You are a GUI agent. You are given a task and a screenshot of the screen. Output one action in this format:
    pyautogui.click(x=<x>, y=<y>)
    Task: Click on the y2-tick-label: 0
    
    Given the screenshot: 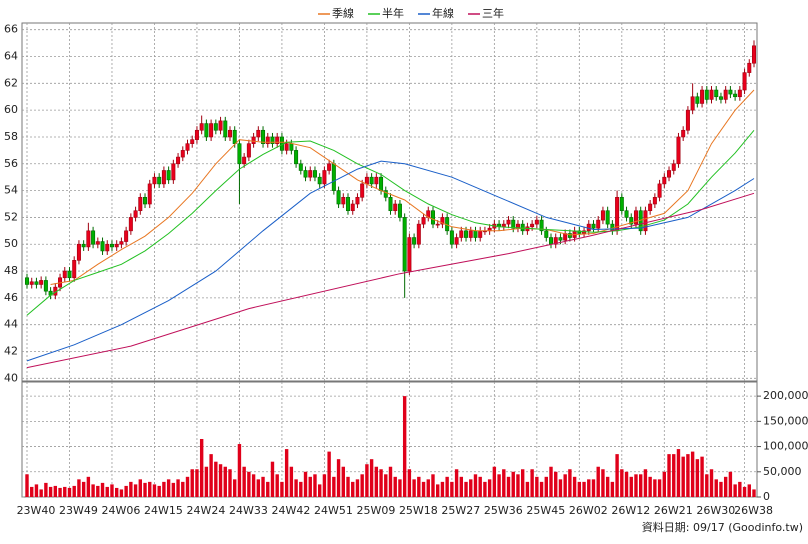 What is the action you would take?
    pyautogui.click(x=766, y=496)
    